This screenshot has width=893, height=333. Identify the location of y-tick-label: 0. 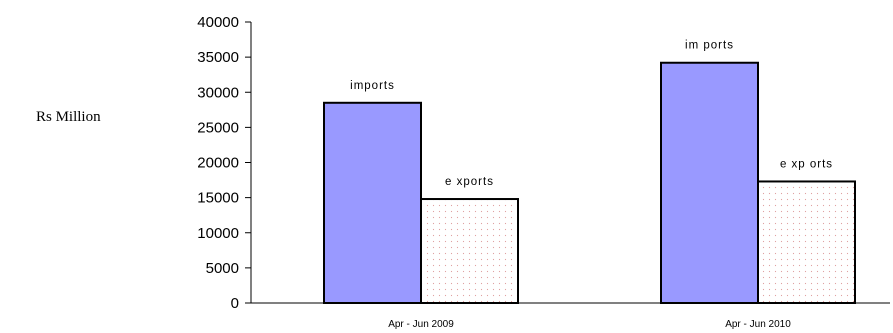
(235, 303).